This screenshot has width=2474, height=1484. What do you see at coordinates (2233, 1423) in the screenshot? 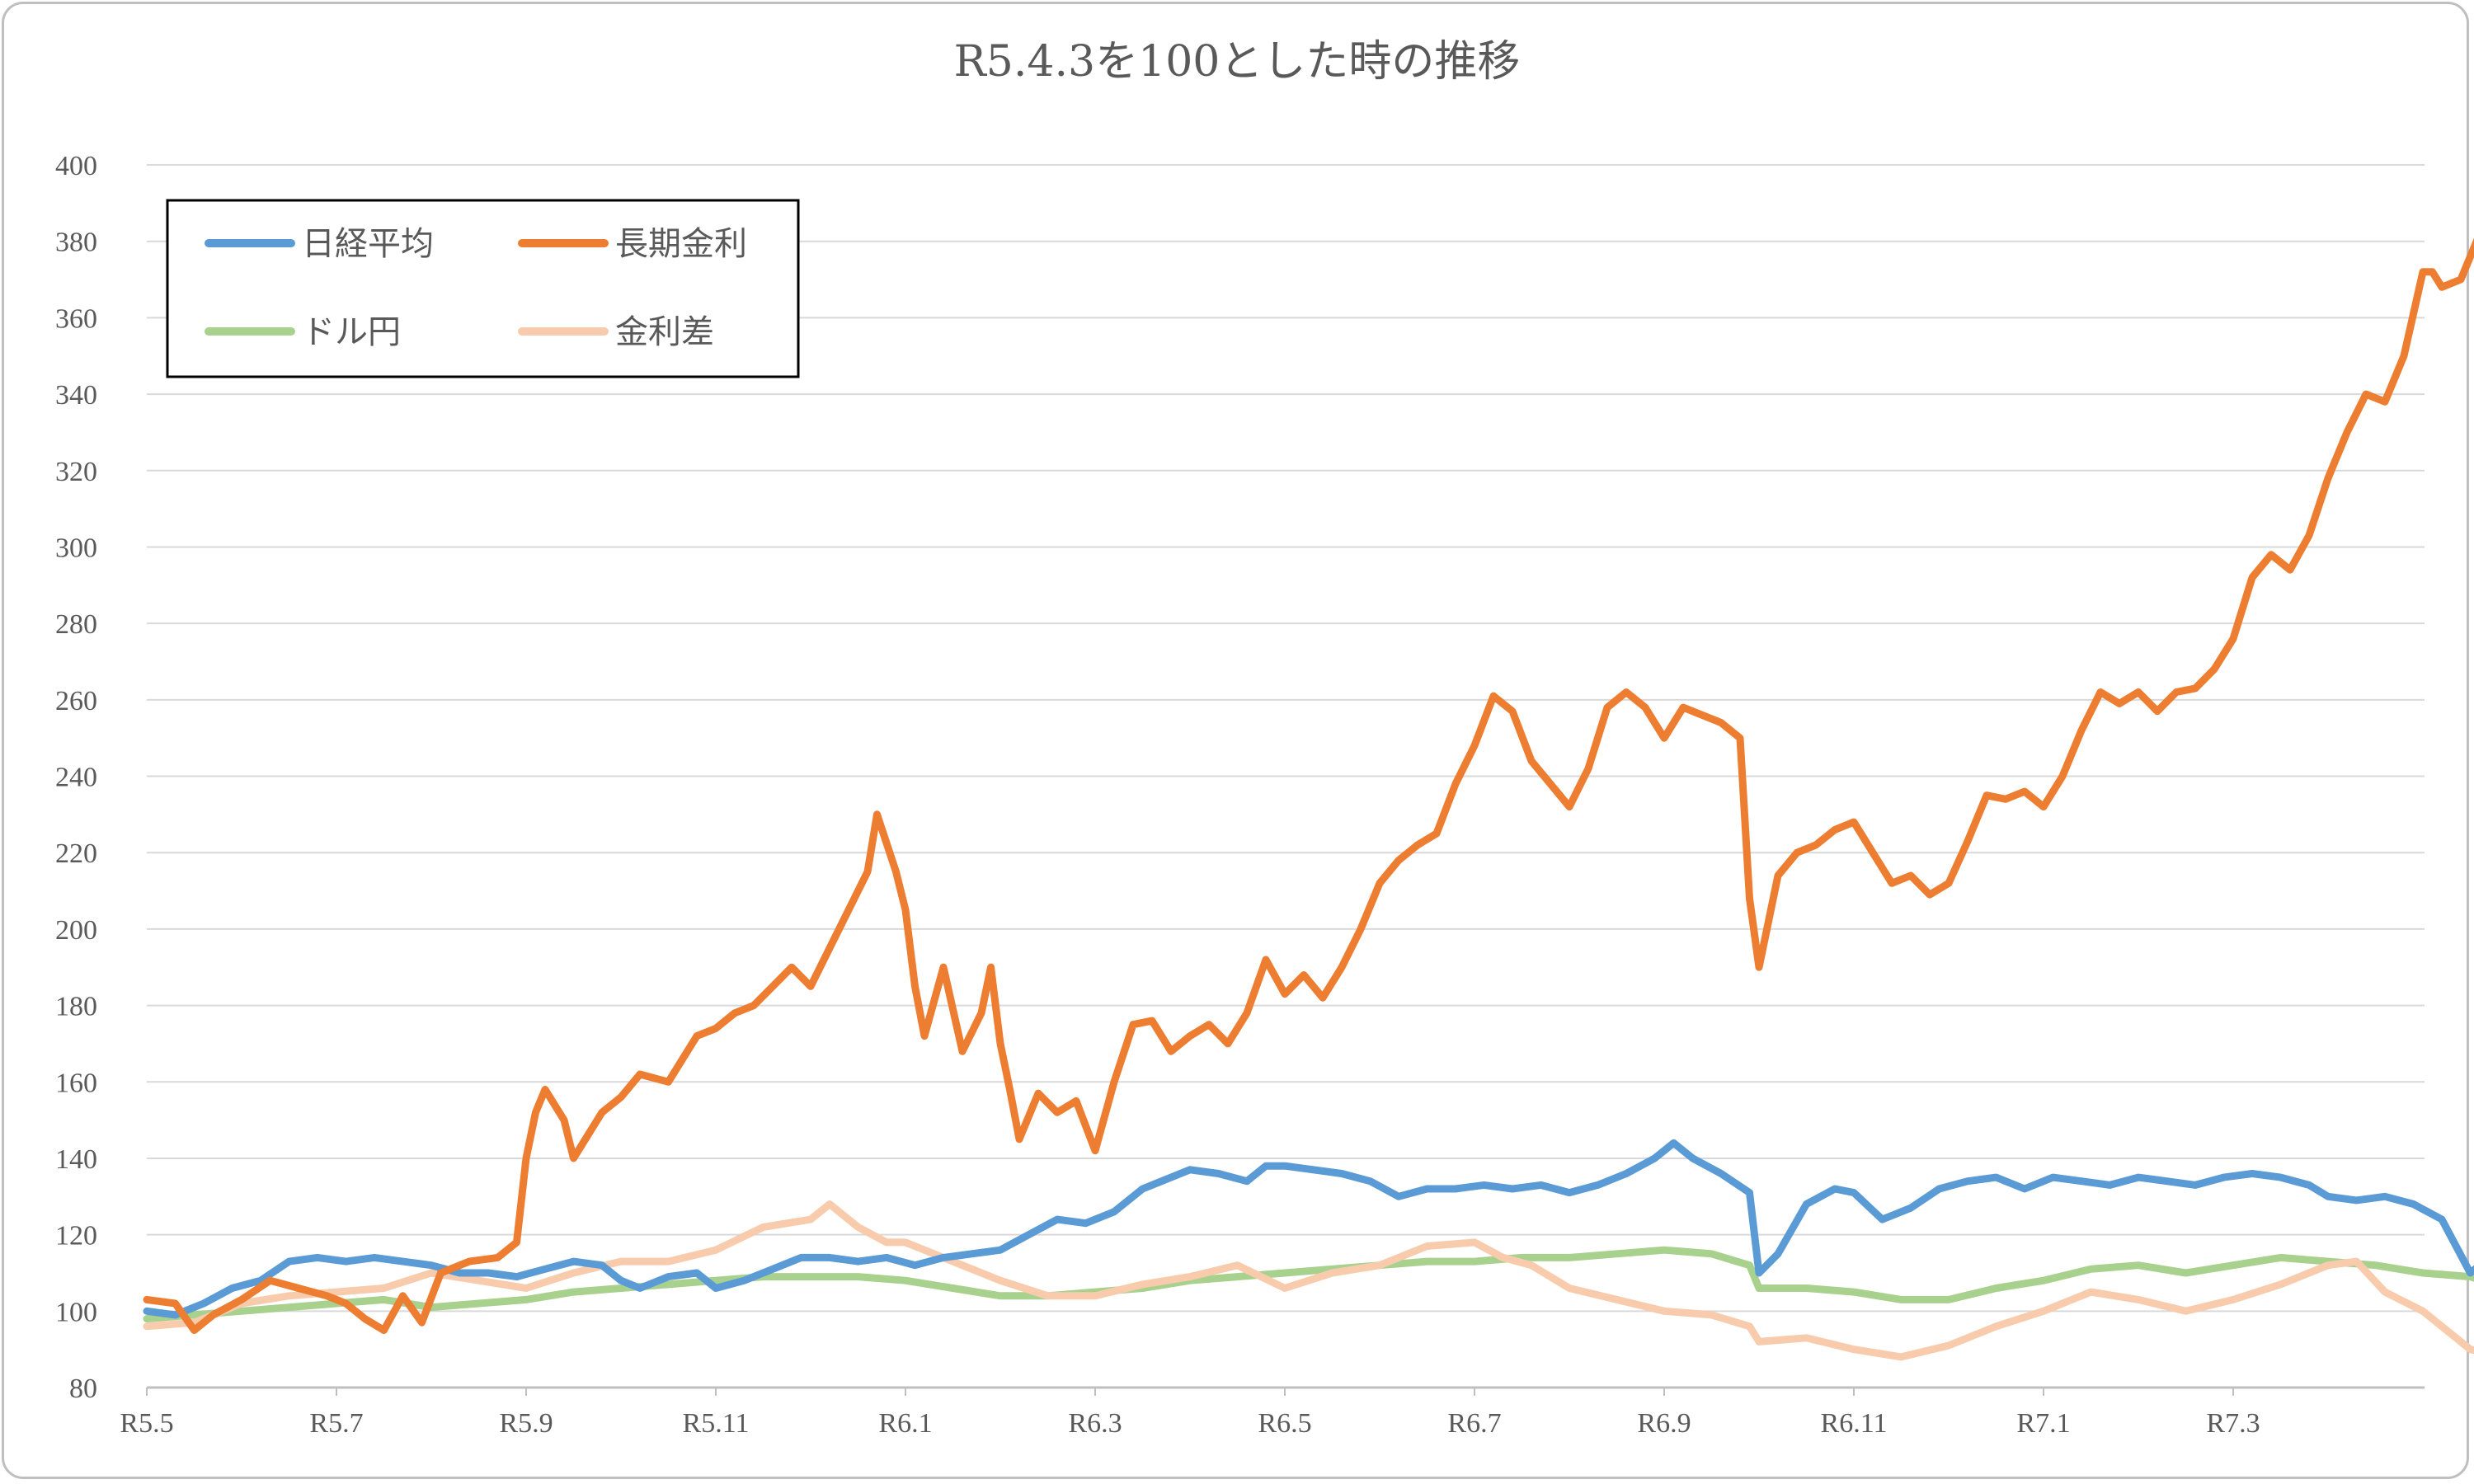
I see `x-tick-label: R7.3` at bounding box center [2233, 1423].